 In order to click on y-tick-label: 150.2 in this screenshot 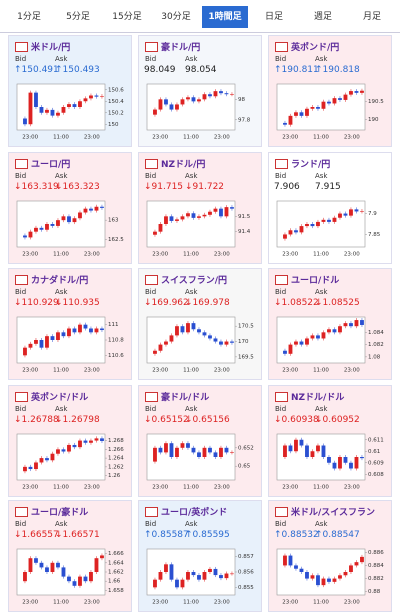, I will do `click(116, 113)`.